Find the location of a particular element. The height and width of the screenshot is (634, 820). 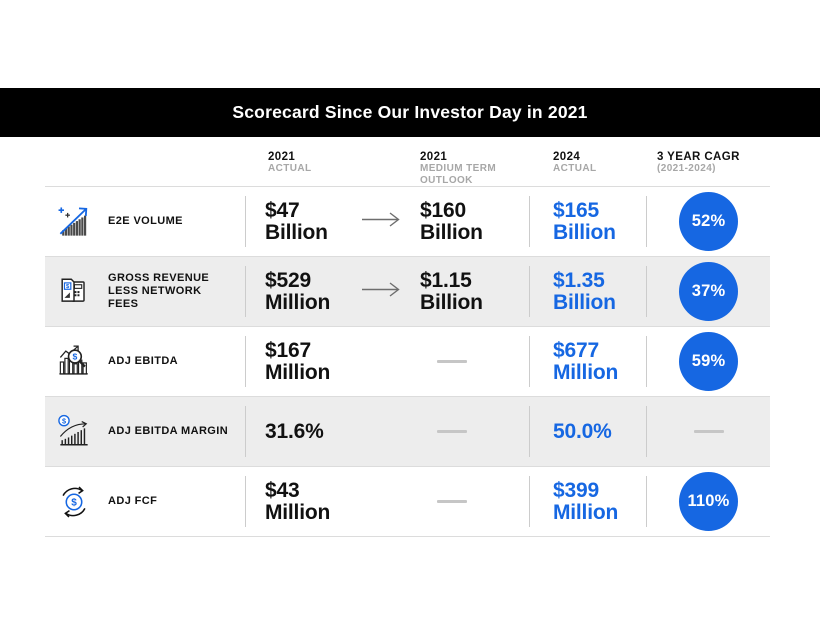

coin-growth-chart-icon: $ is located at coordinates (74, 432).